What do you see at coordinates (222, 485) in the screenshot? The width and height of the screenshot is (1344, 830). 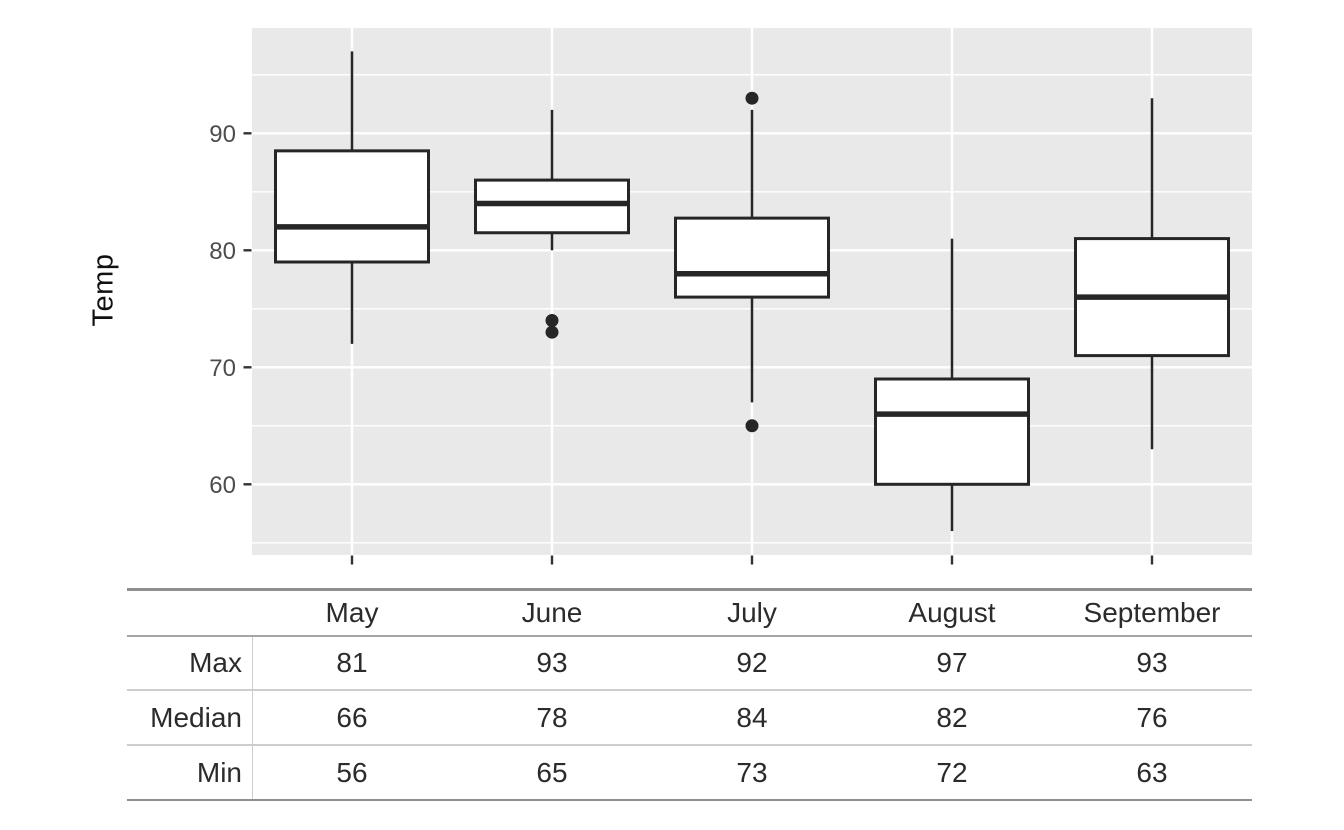 I see `y-axis-tick-label: 60` at bounding box center [222, 485].